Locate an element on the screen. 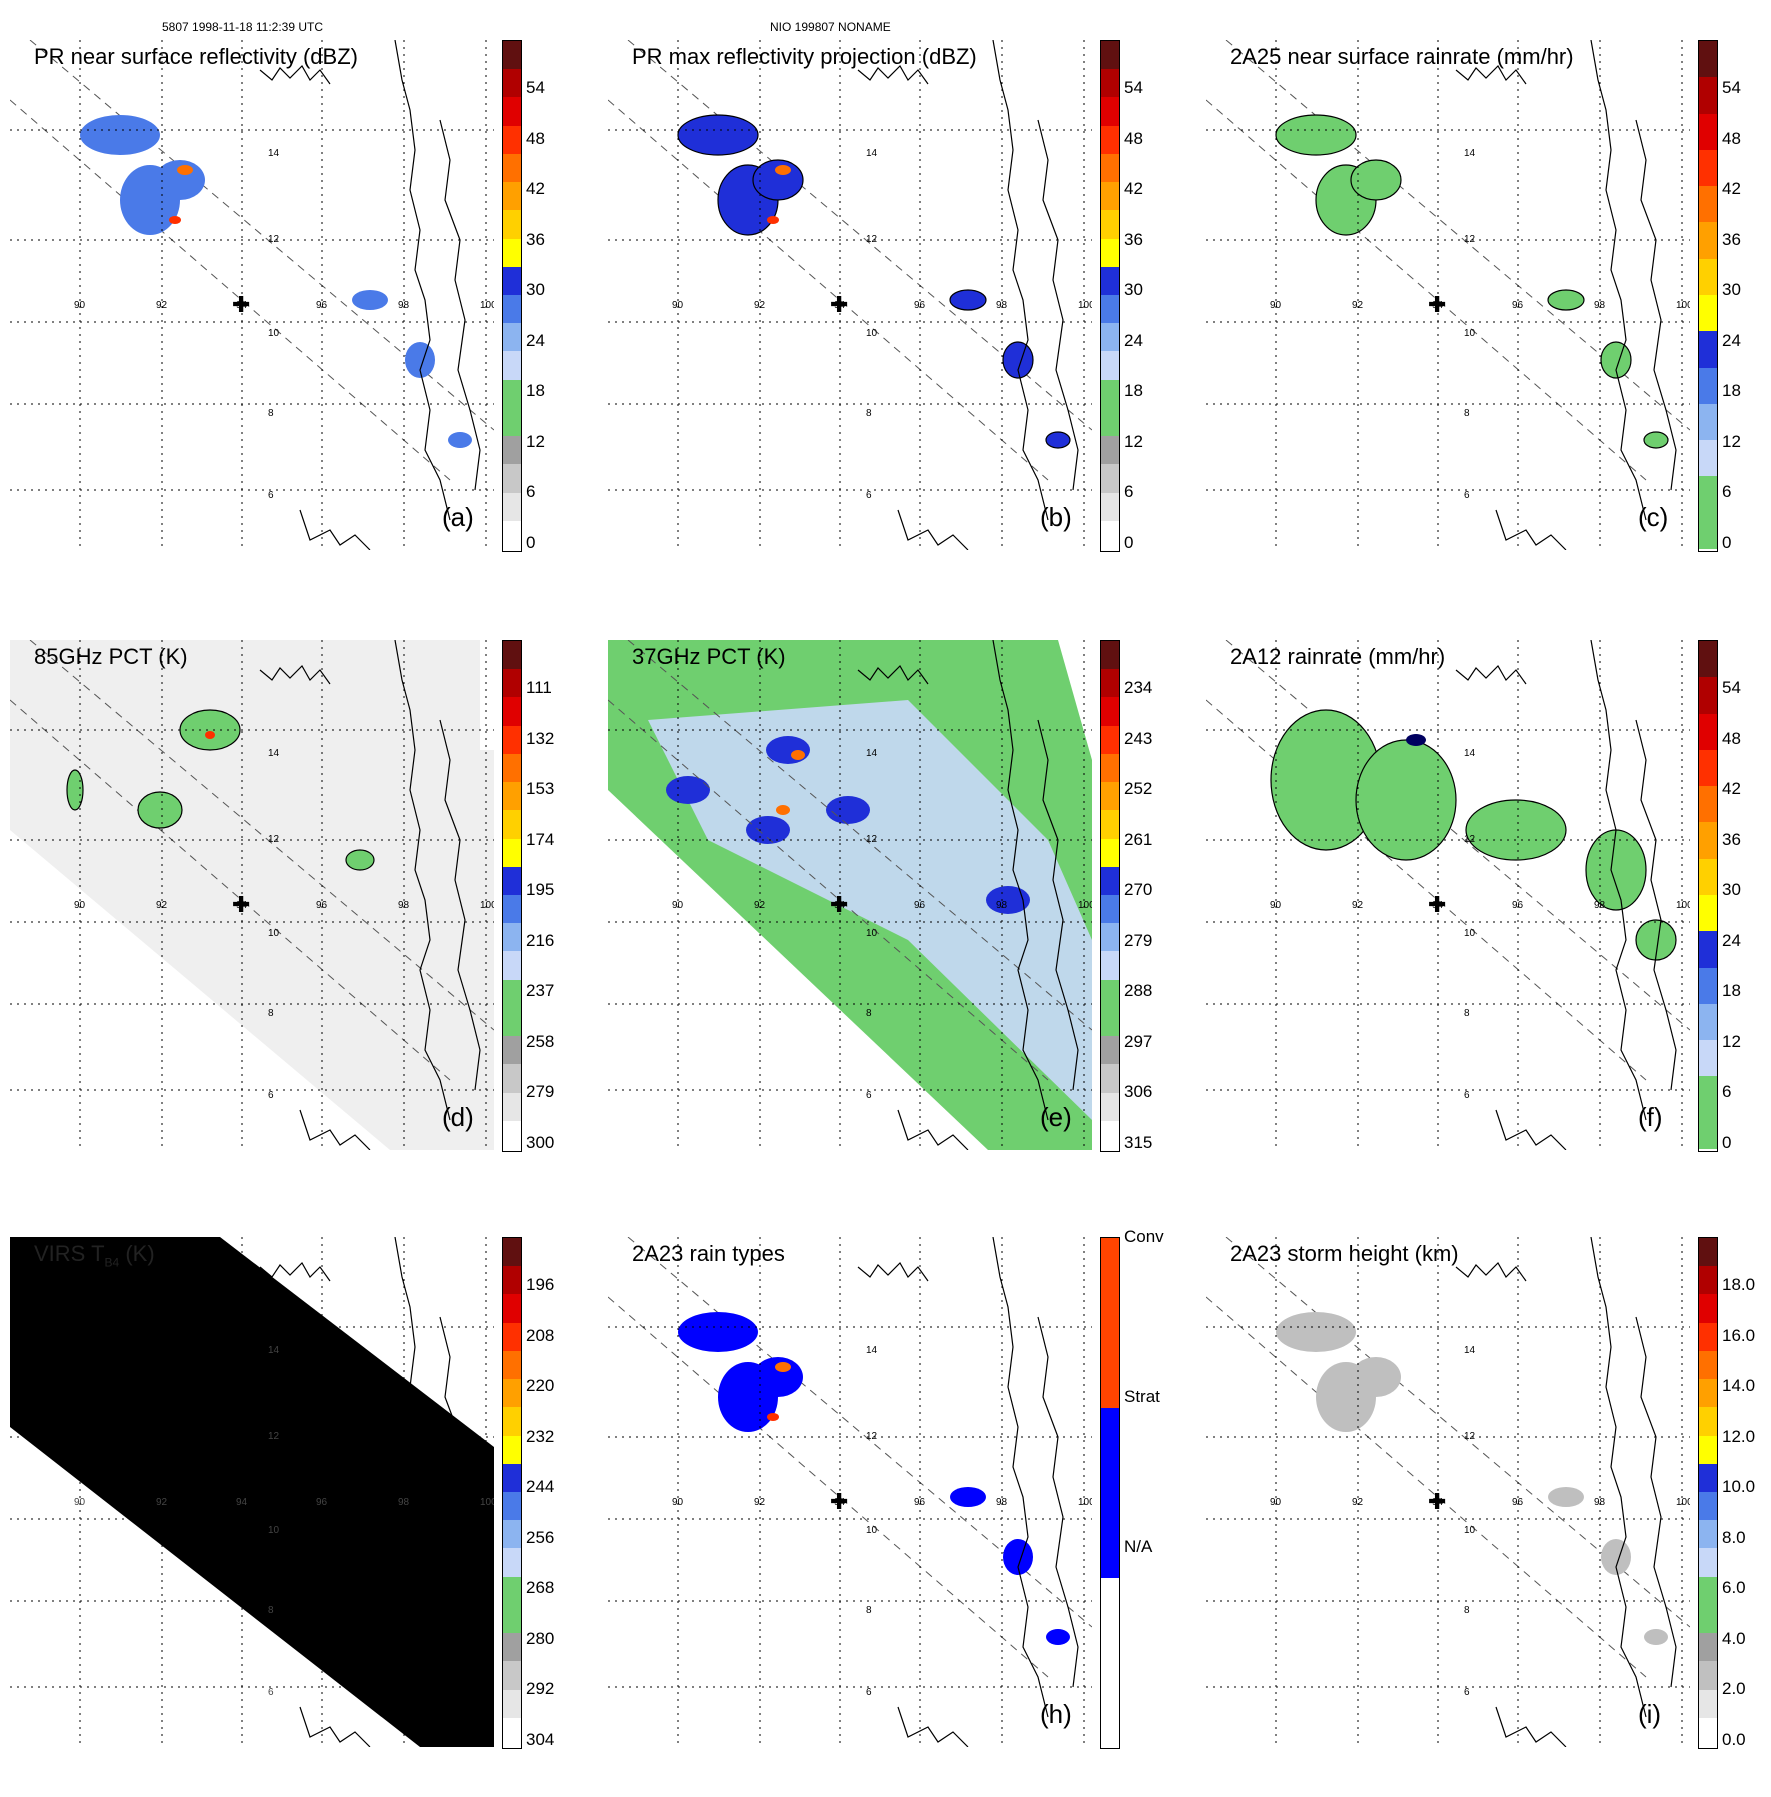  map-a: ✚ 90 92 94 96 98 100 14 12 10 8 6 is located at coordinates (252, 295).